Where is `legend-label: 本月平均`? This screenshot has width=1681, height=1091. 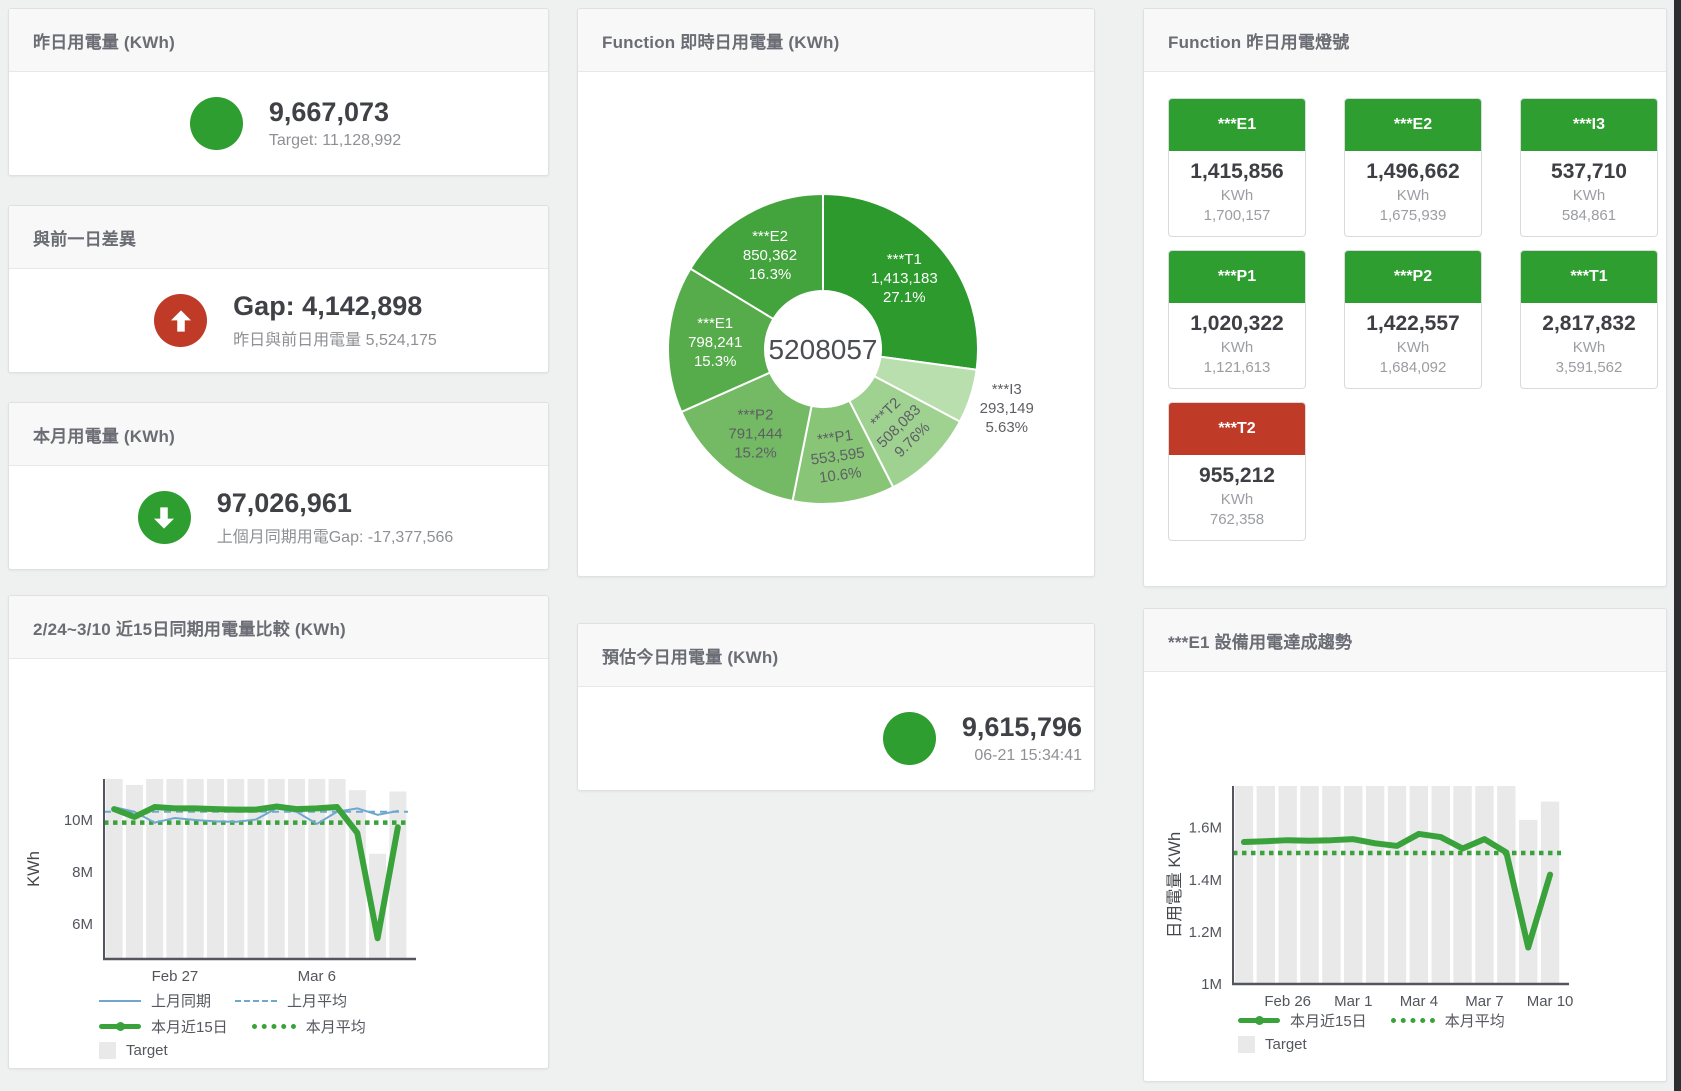
legend-label: 本月平均 is located at coordinates (335, 1027).